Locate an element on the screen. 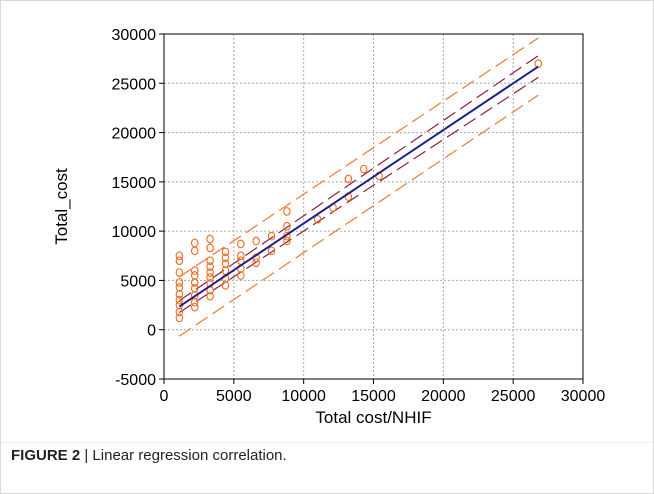  y-tick-label: 25000 is located at coordinates (134, 84).